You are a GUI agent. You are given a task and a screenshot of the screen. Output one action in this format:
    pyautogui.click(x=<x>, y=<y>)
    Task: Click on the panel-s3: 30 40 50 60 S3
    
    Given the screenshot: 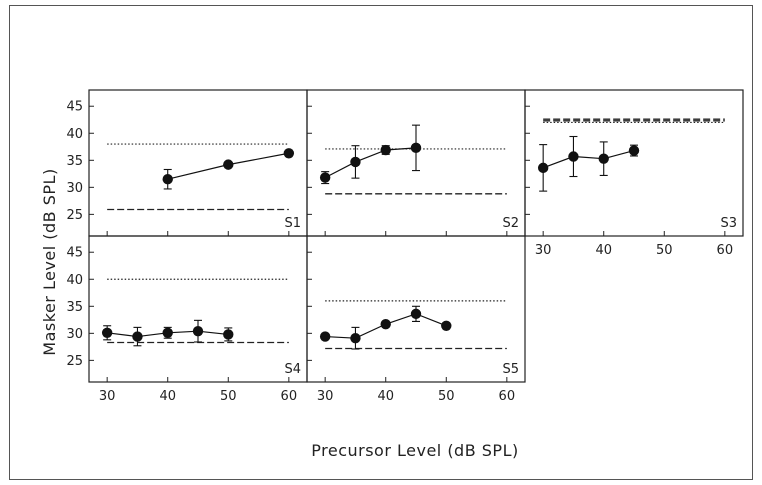 What is the action you would take?
    pyautogui.click(x=634, y=173)
    